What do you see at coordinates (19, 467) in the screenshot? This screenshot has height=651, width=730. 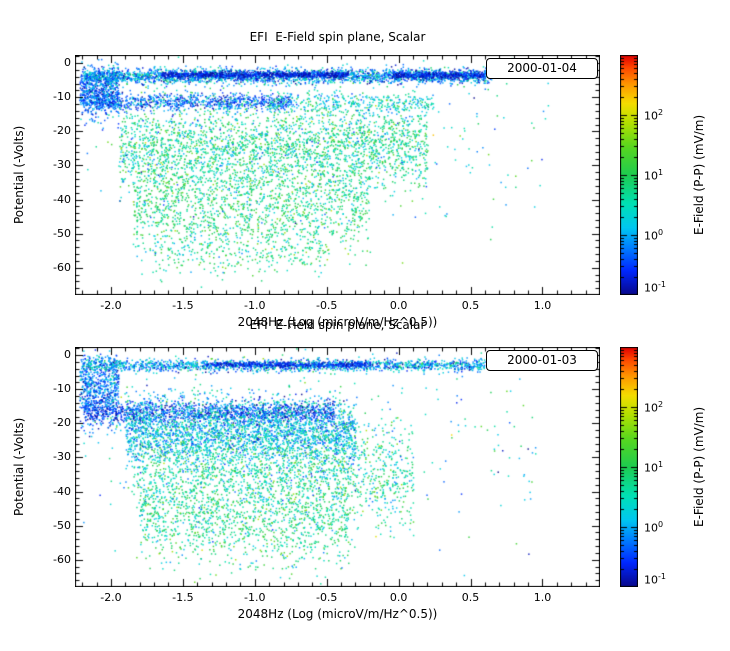 I see `y-axis-label: Potential (-Volts)` at bounding box center [19, 467].